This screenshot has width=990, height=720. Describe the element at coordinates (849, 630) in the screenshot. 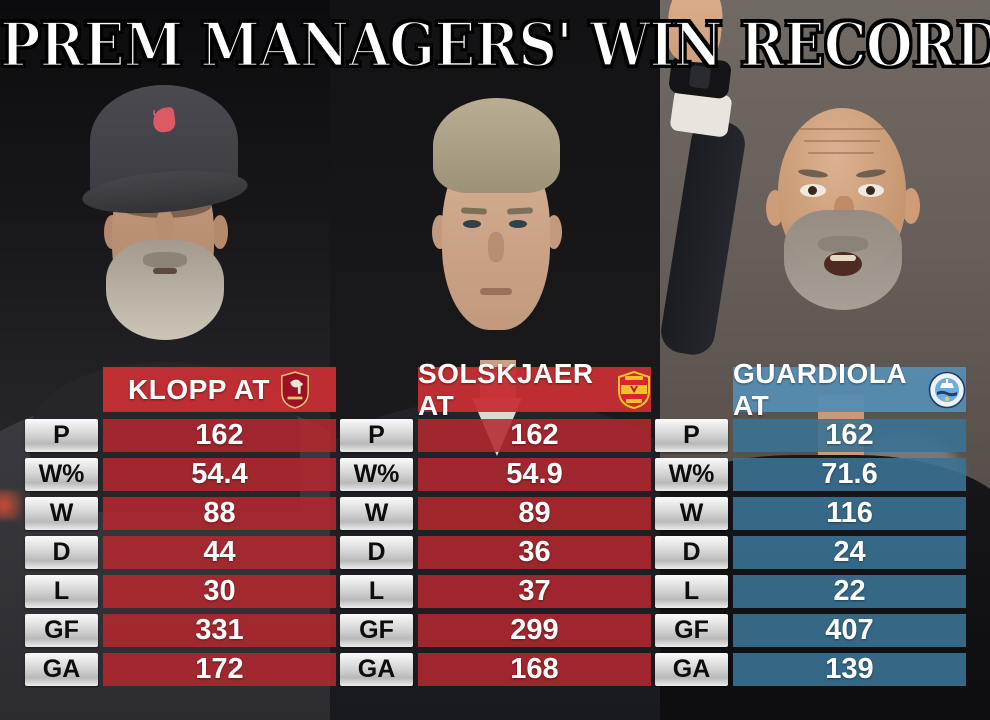

I see `guardiola-stat-goalsfor: 407` at that location.